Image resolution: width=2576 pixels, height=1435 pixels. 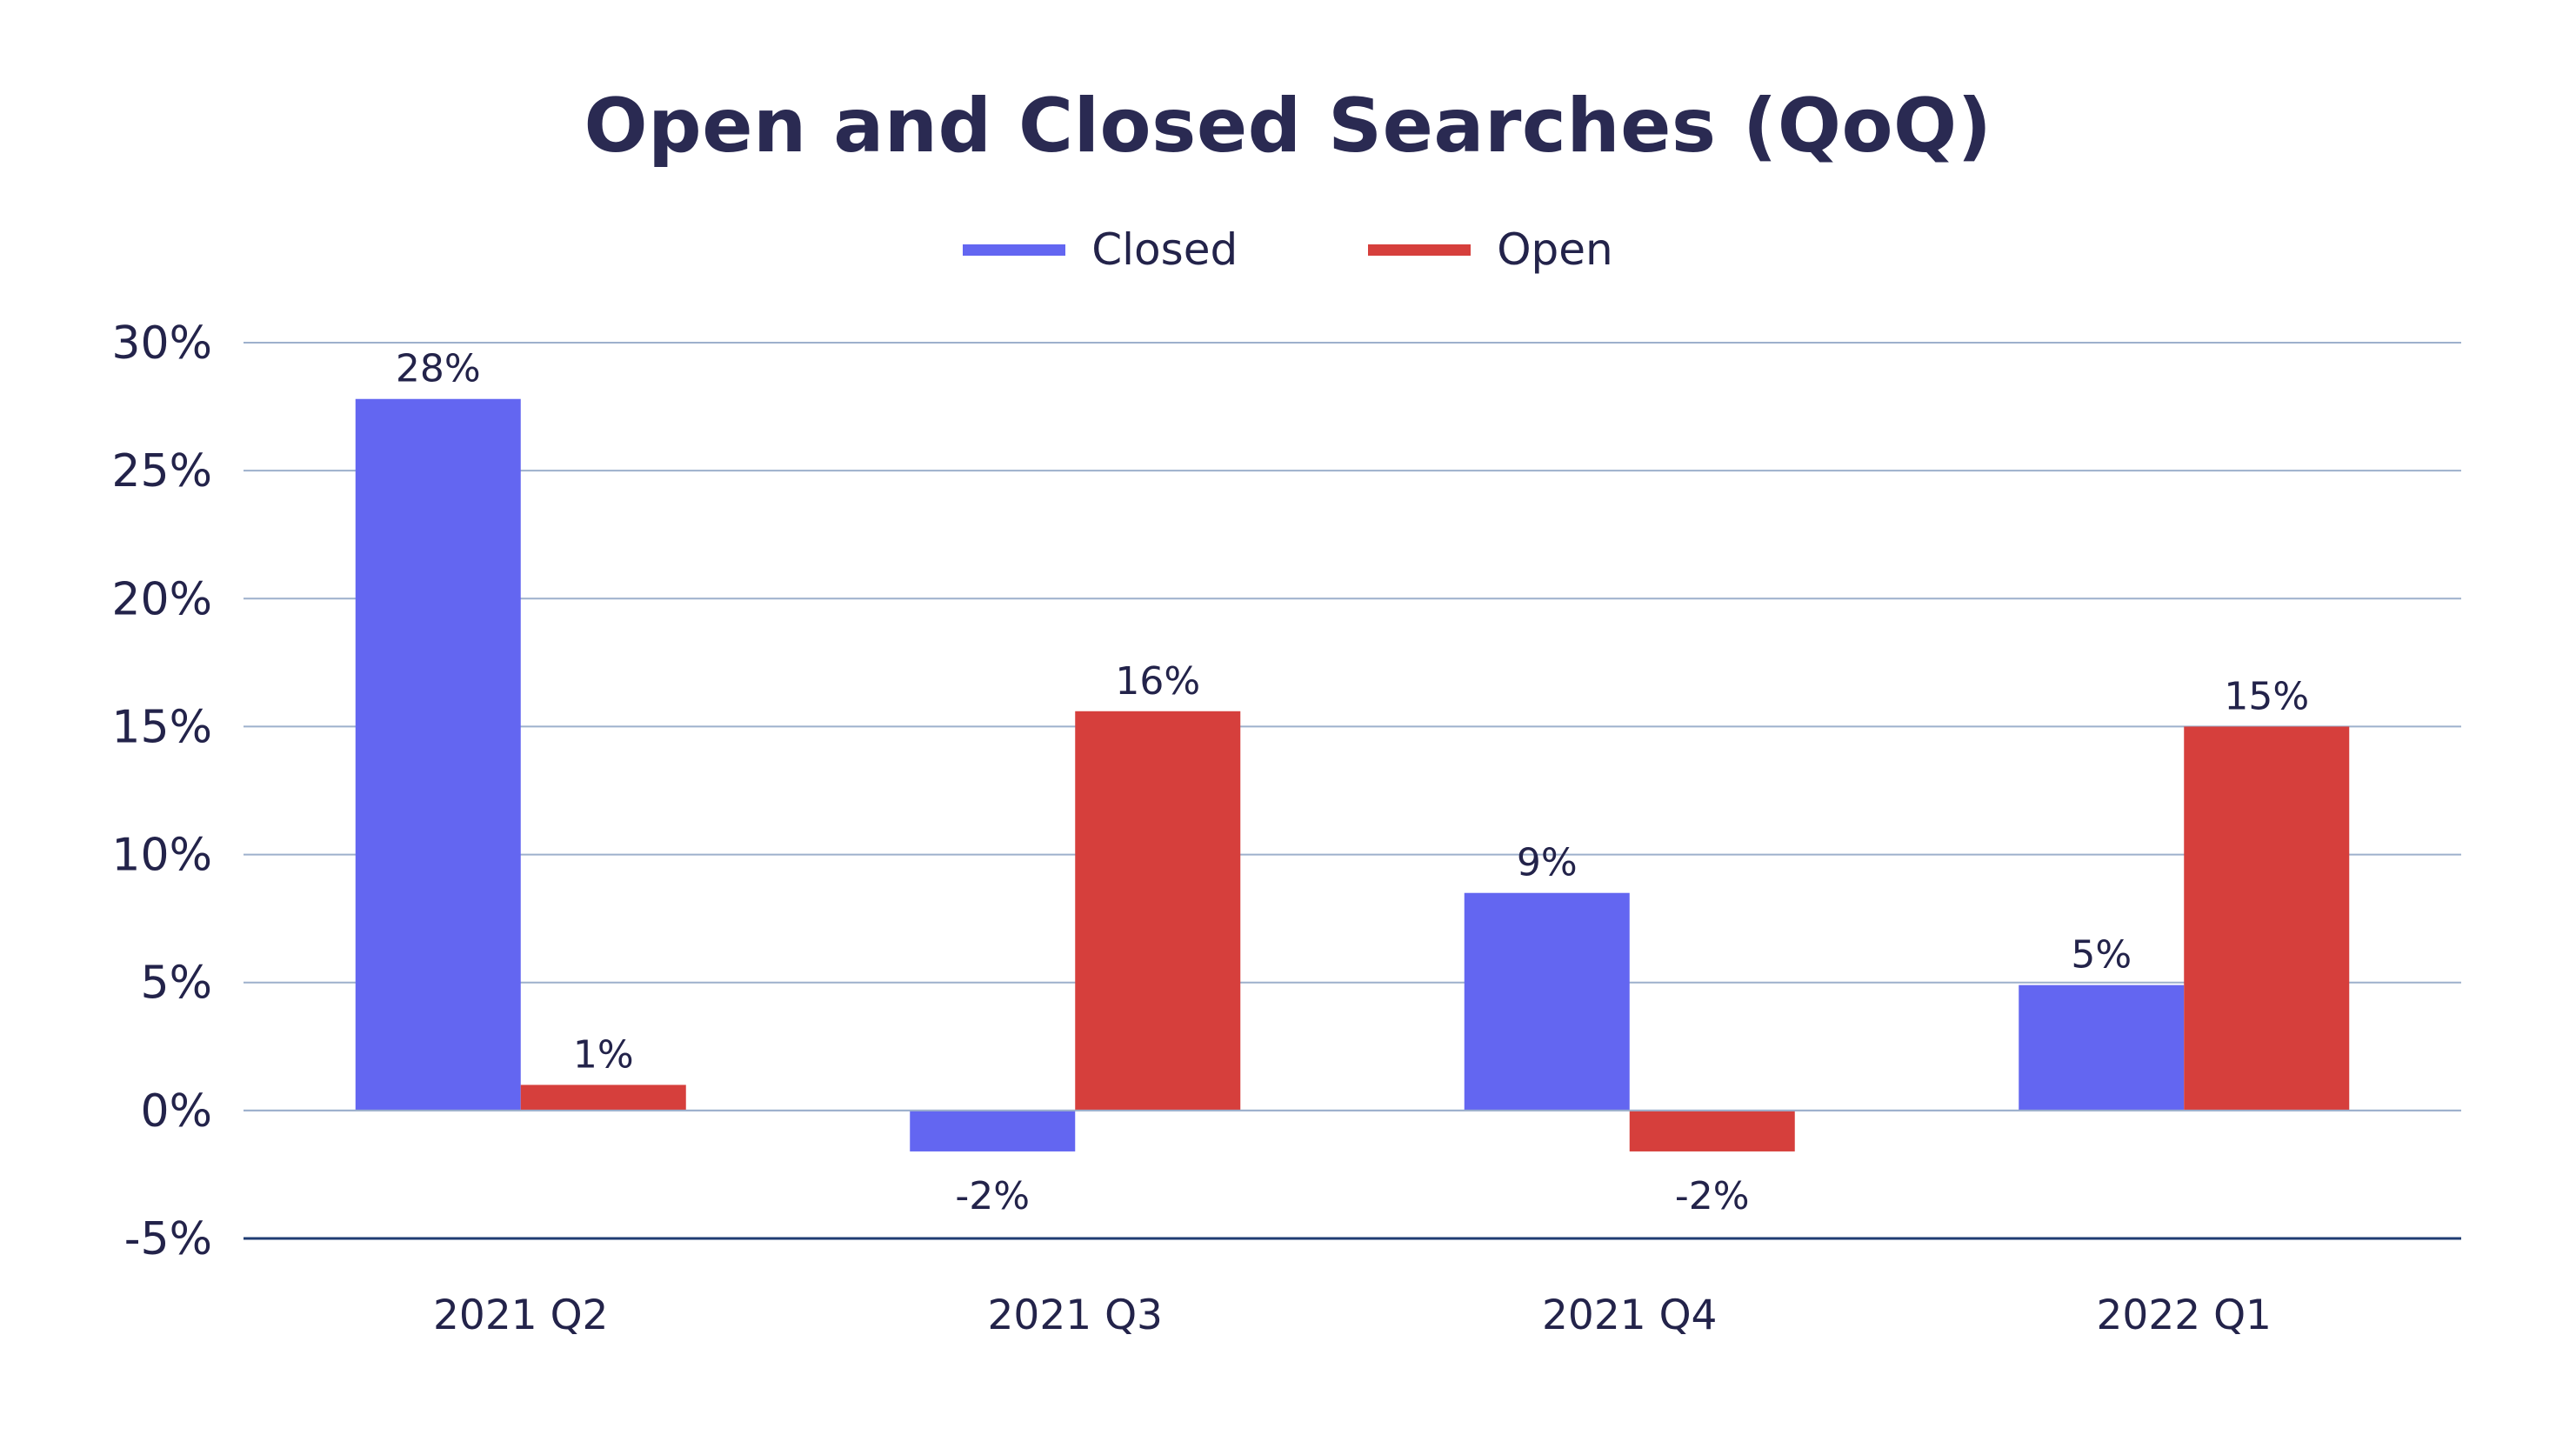 I want to click on data-label: 15%, so click(x=2266, y=696).